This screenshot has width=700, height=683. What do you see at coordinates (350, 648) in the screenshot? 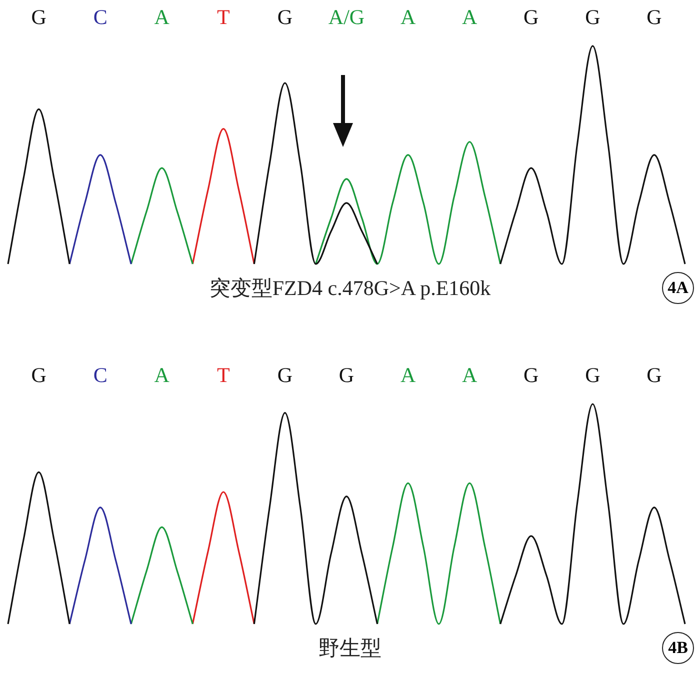
I see `text: 野生型` at bounding box center [350, 648].